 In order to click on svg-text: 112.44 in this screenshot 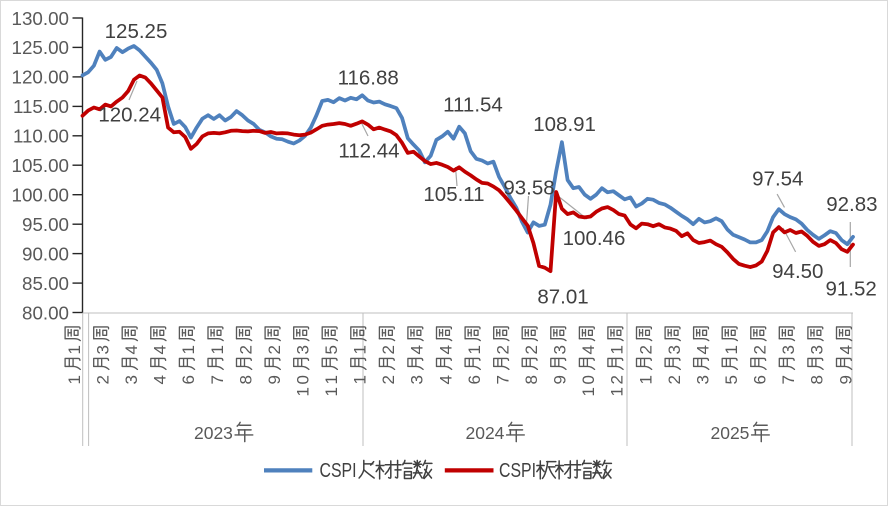, I will do `click(368, 150)`.